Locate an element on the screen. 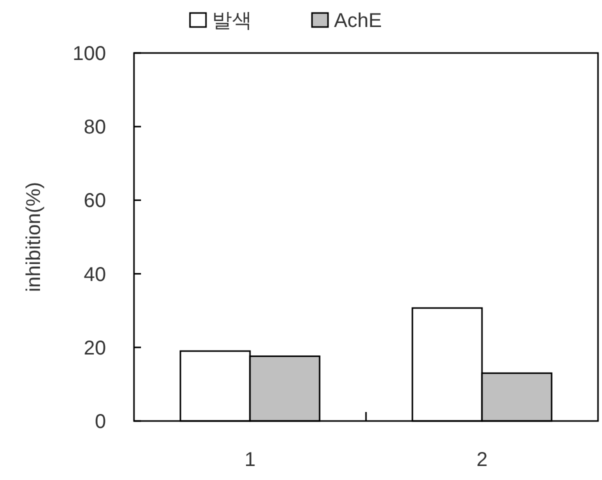  y-tick-label: 0 is located at coordinates (100, 422).